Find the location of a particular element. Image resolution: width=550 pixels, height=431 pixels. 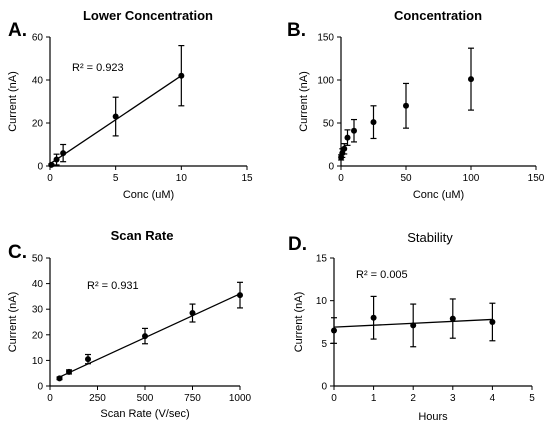

y-tick-label: 100 is located at coordinates (325, 81).